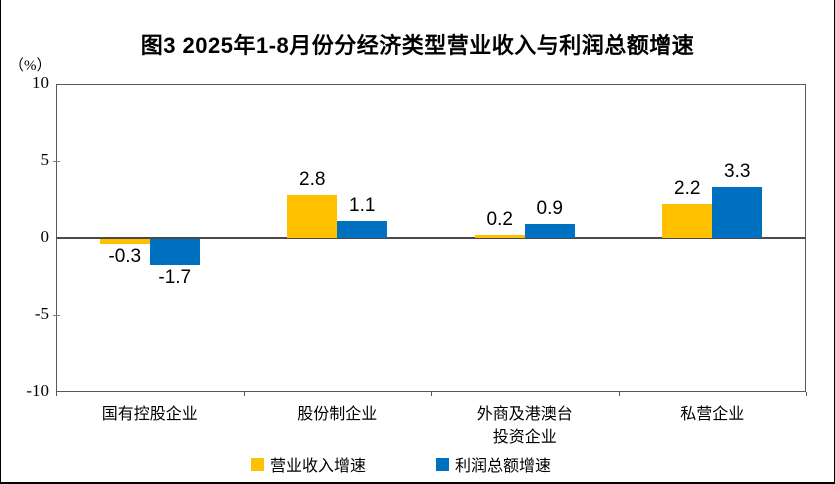 The width and height of the screenshot is (835, 484). What do you see at coordinates (503, 466) in the screenshot?
I see `legend-label: 利润总额增速` at bounding box center [503, 466].